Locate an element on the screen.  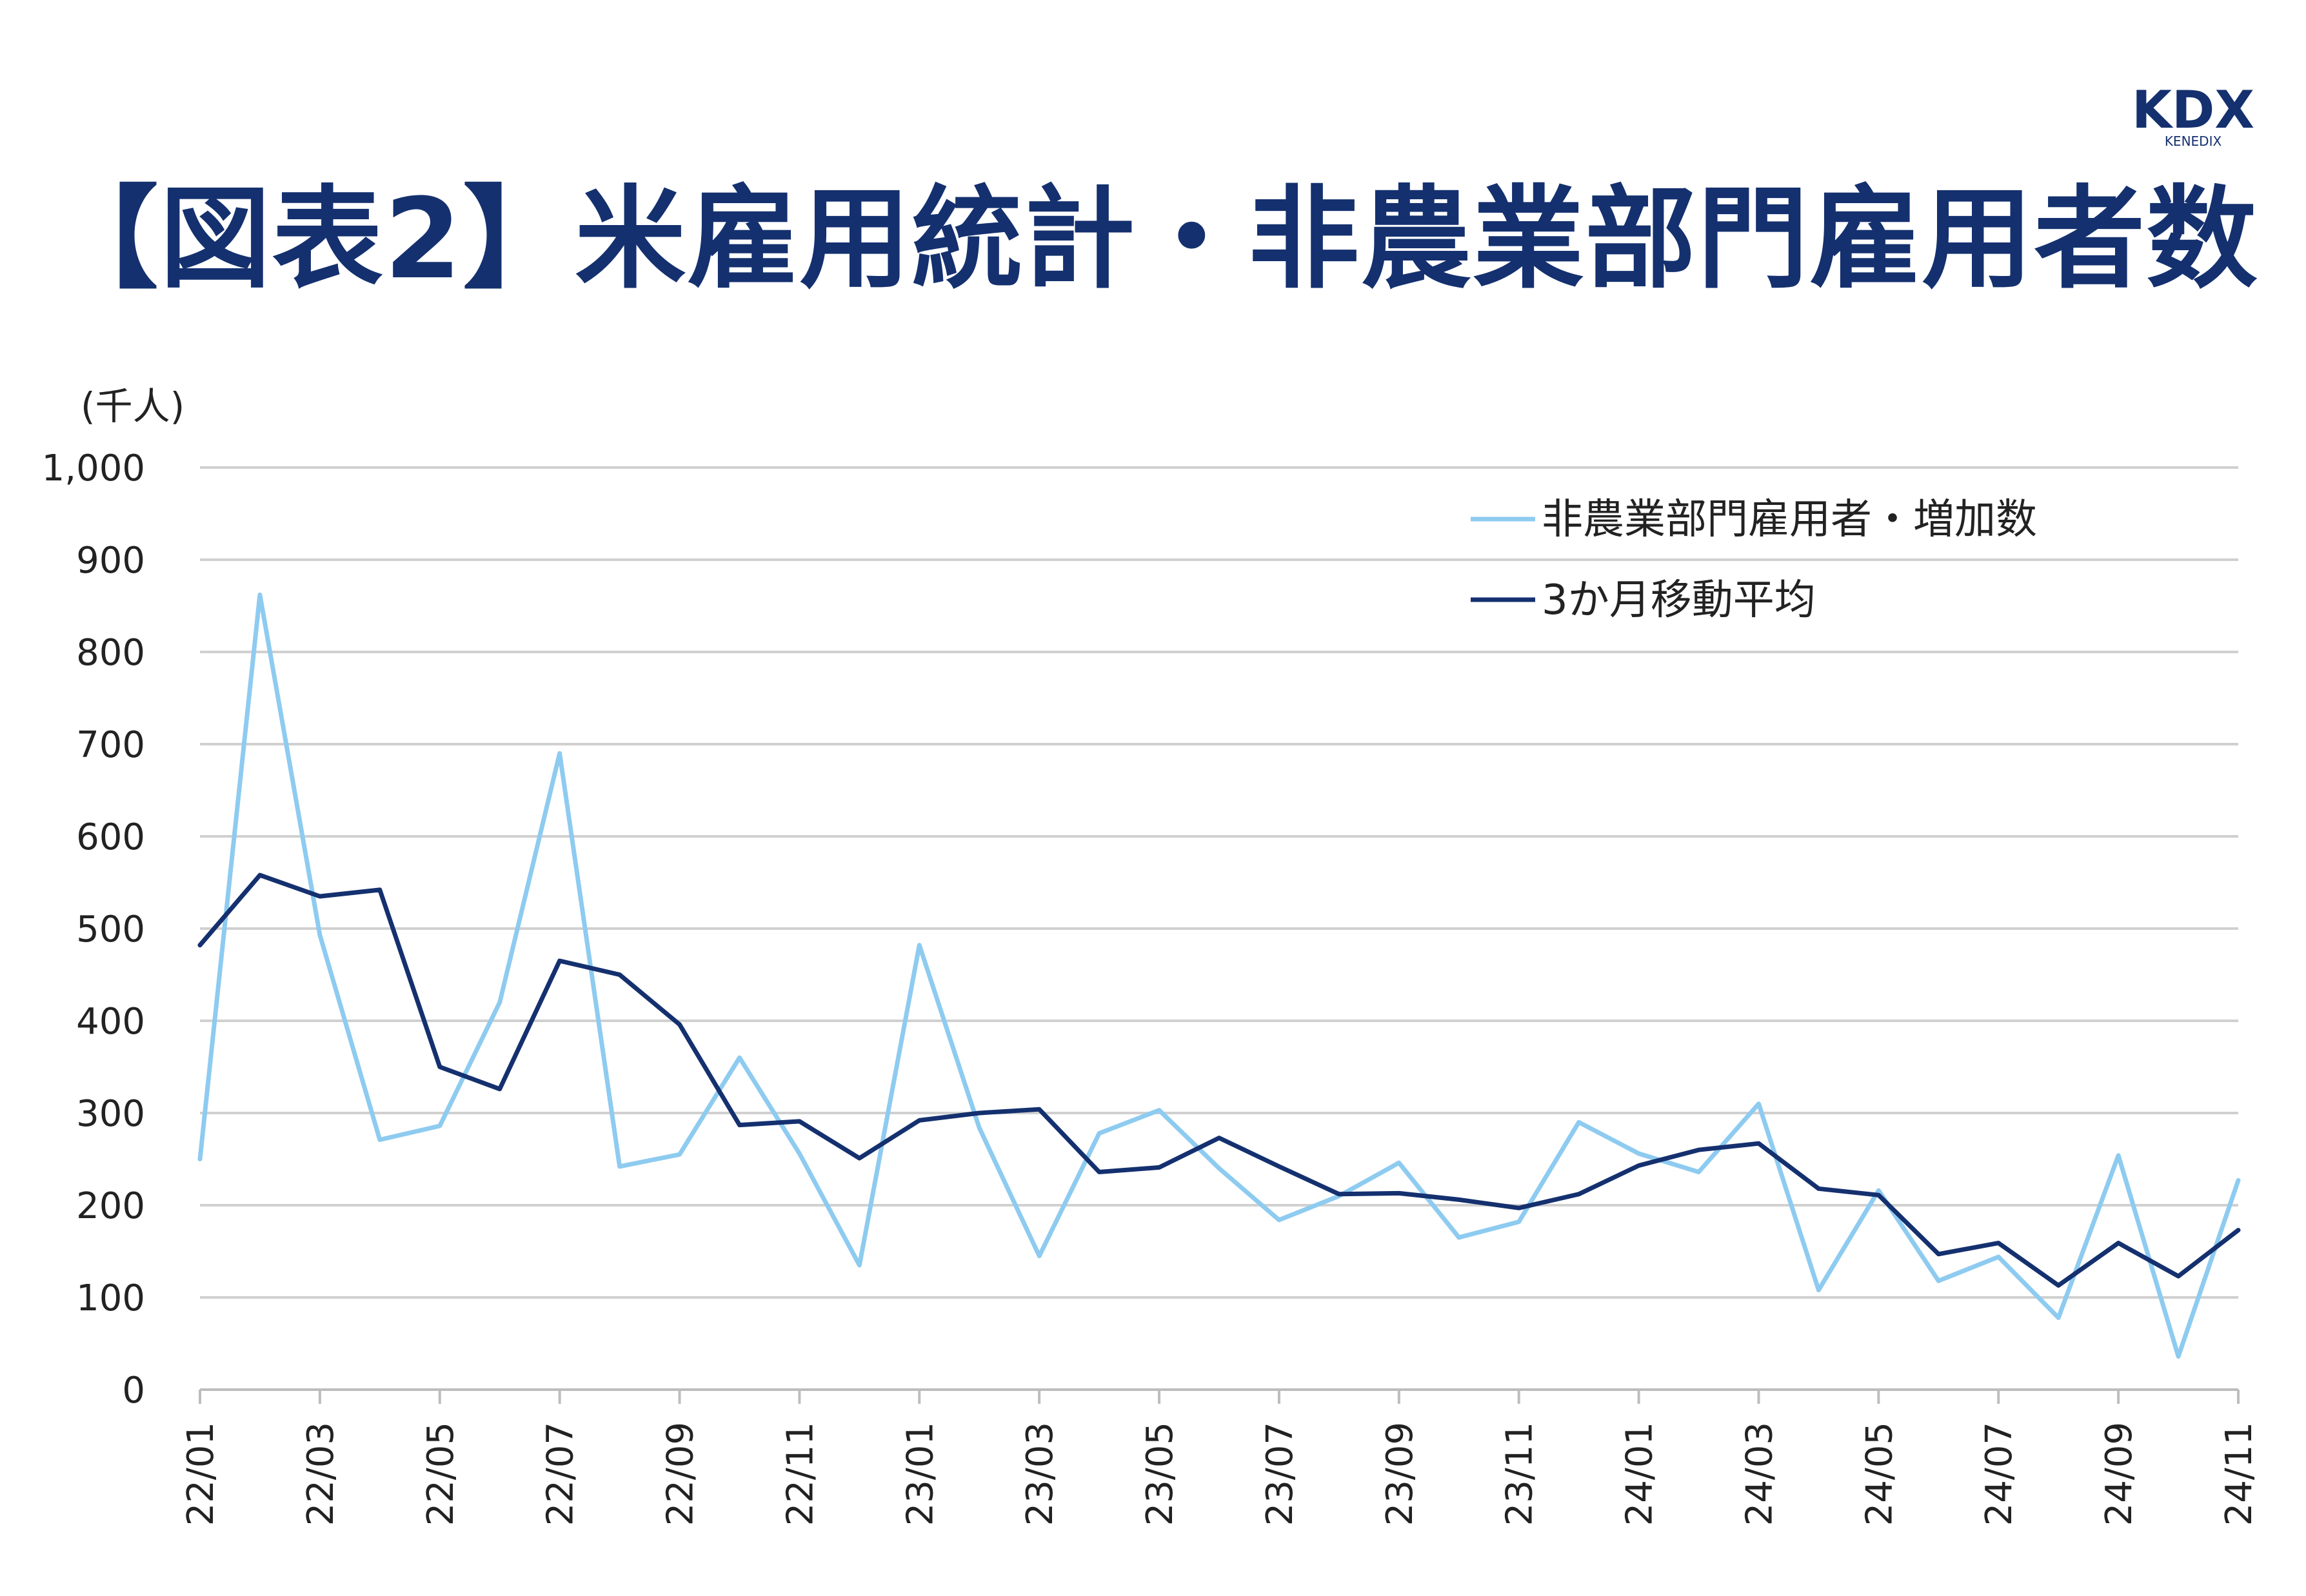
y-tick-label: 700 is located at coordinates (110, 745).